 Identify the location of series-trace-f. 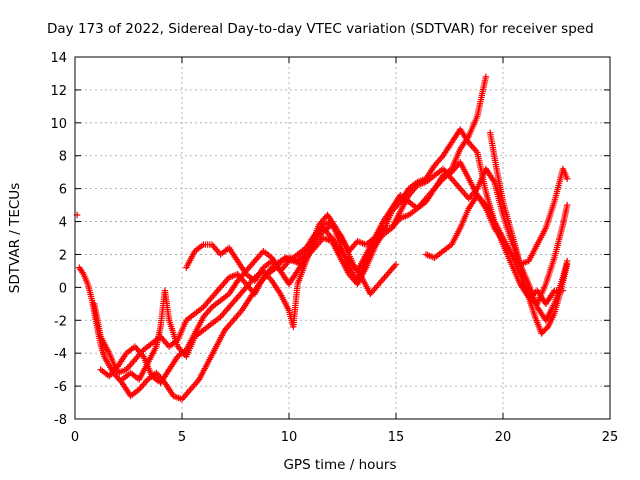
(496, 216).